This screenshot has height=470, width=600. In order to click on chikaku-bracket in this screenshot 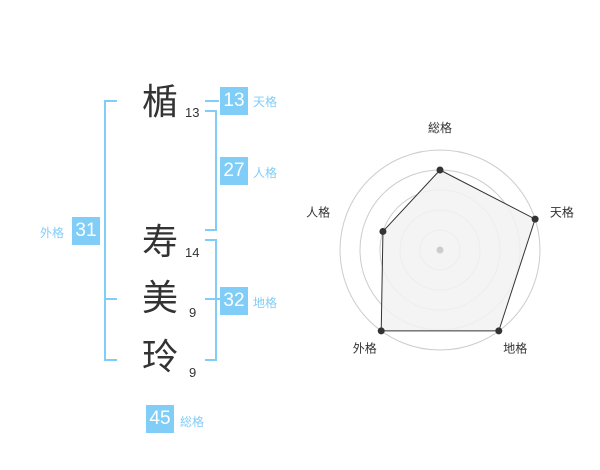, I will do `click(216, 300)`.